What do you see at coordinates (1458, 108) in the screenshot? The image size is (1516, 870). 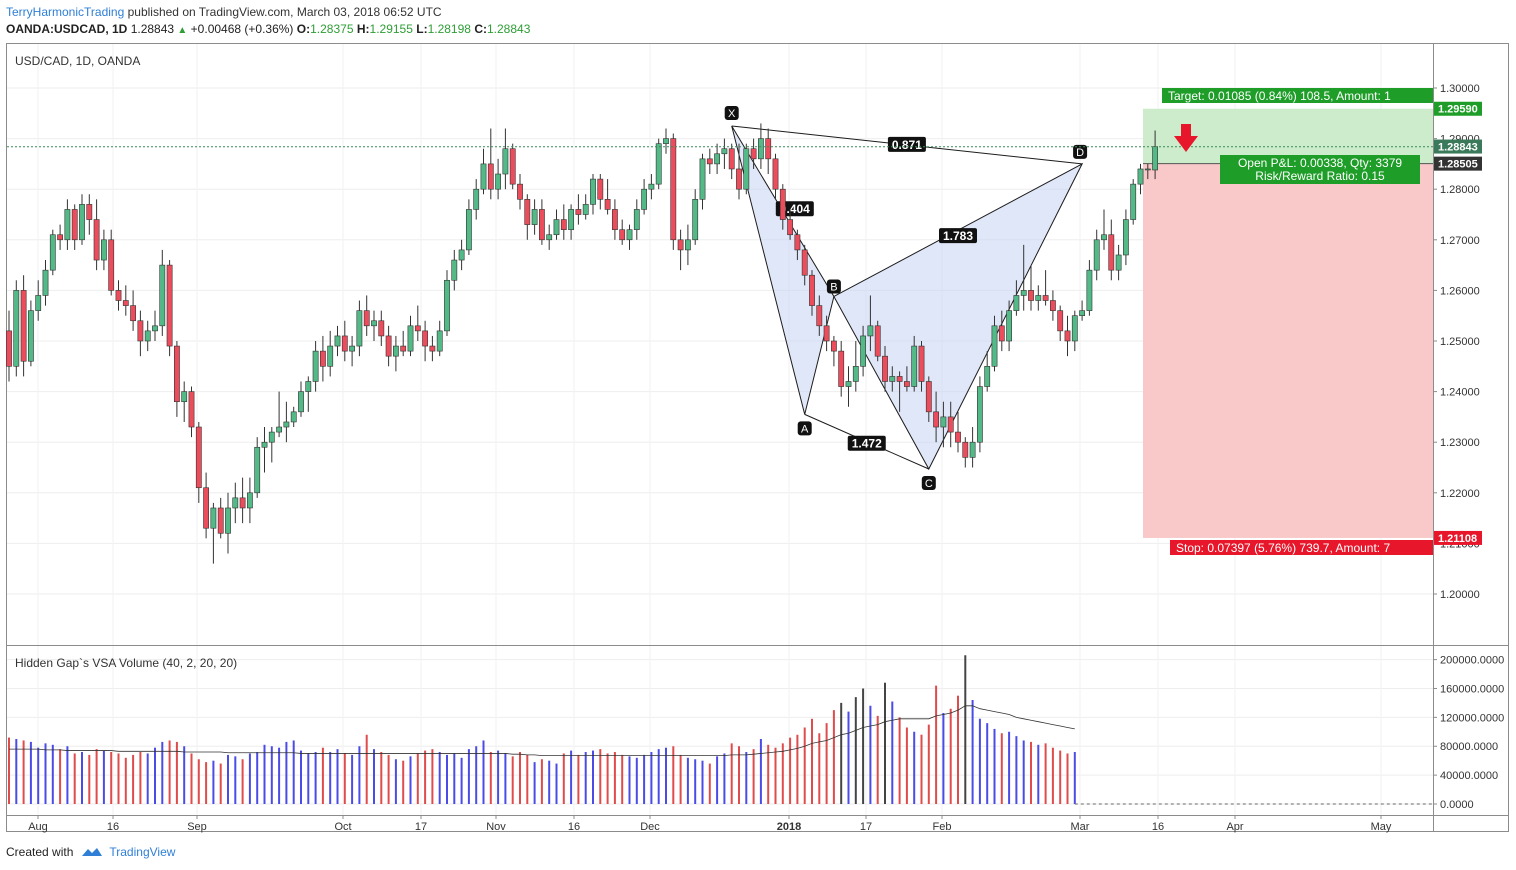 I see `price-axis-label-target: 1.29590` at bounding box center [1458, 108].